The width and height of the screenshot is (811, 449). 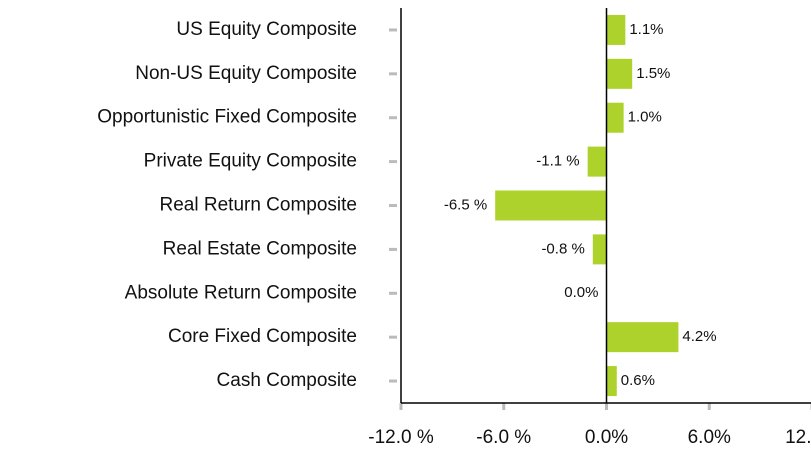 I want to click on x-tick-label: -12.0 %, so click(x=401, y=437).